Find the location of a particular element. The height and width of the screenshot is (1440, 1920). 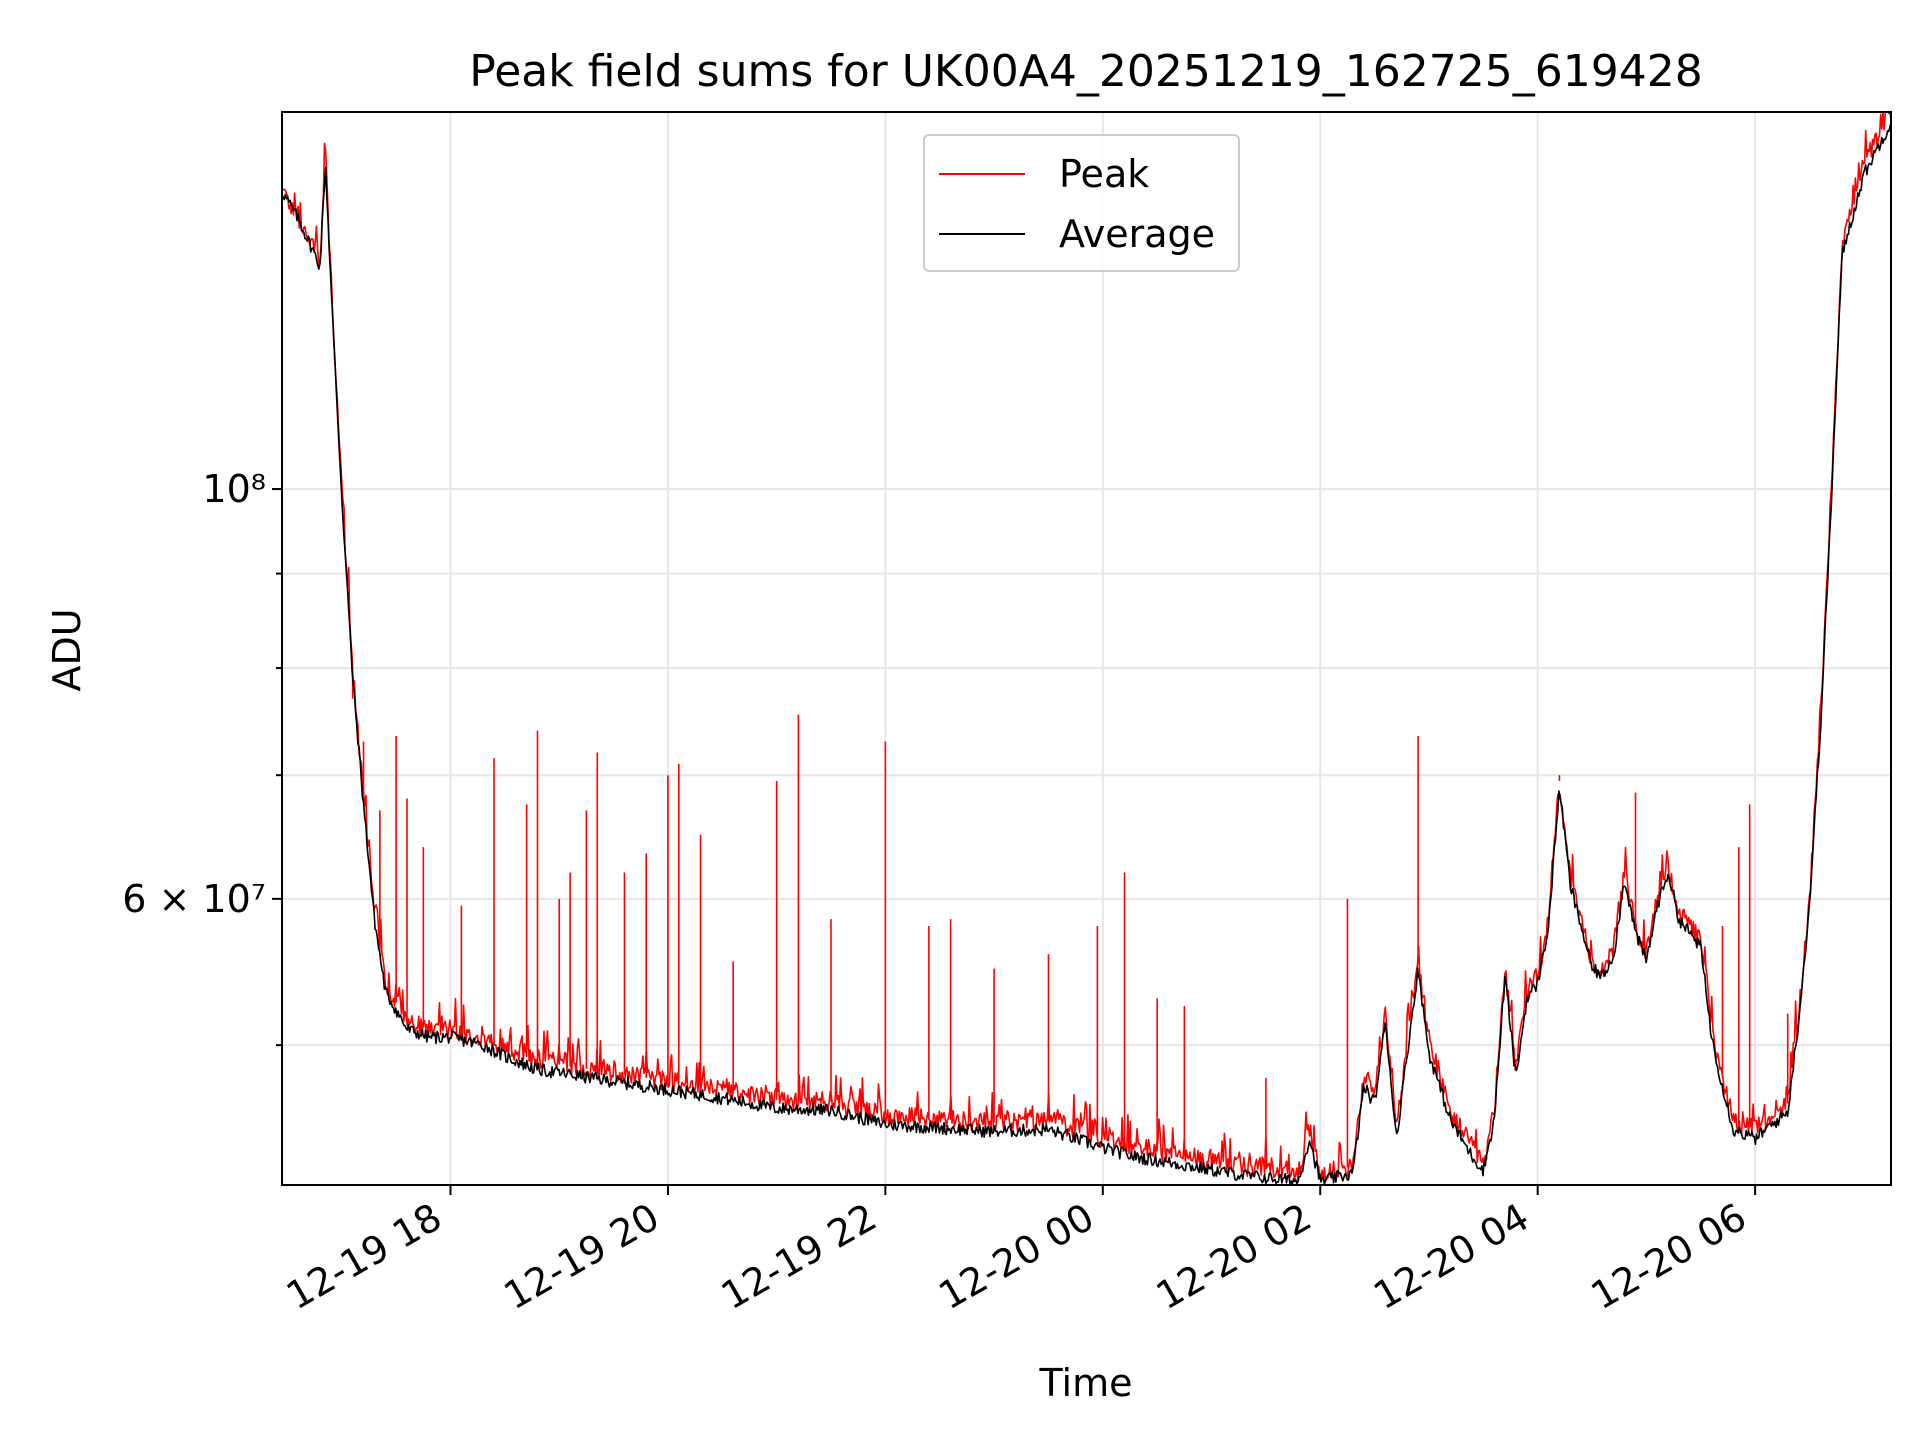

legend-swatch-peak is located at coordinates (982, 174).